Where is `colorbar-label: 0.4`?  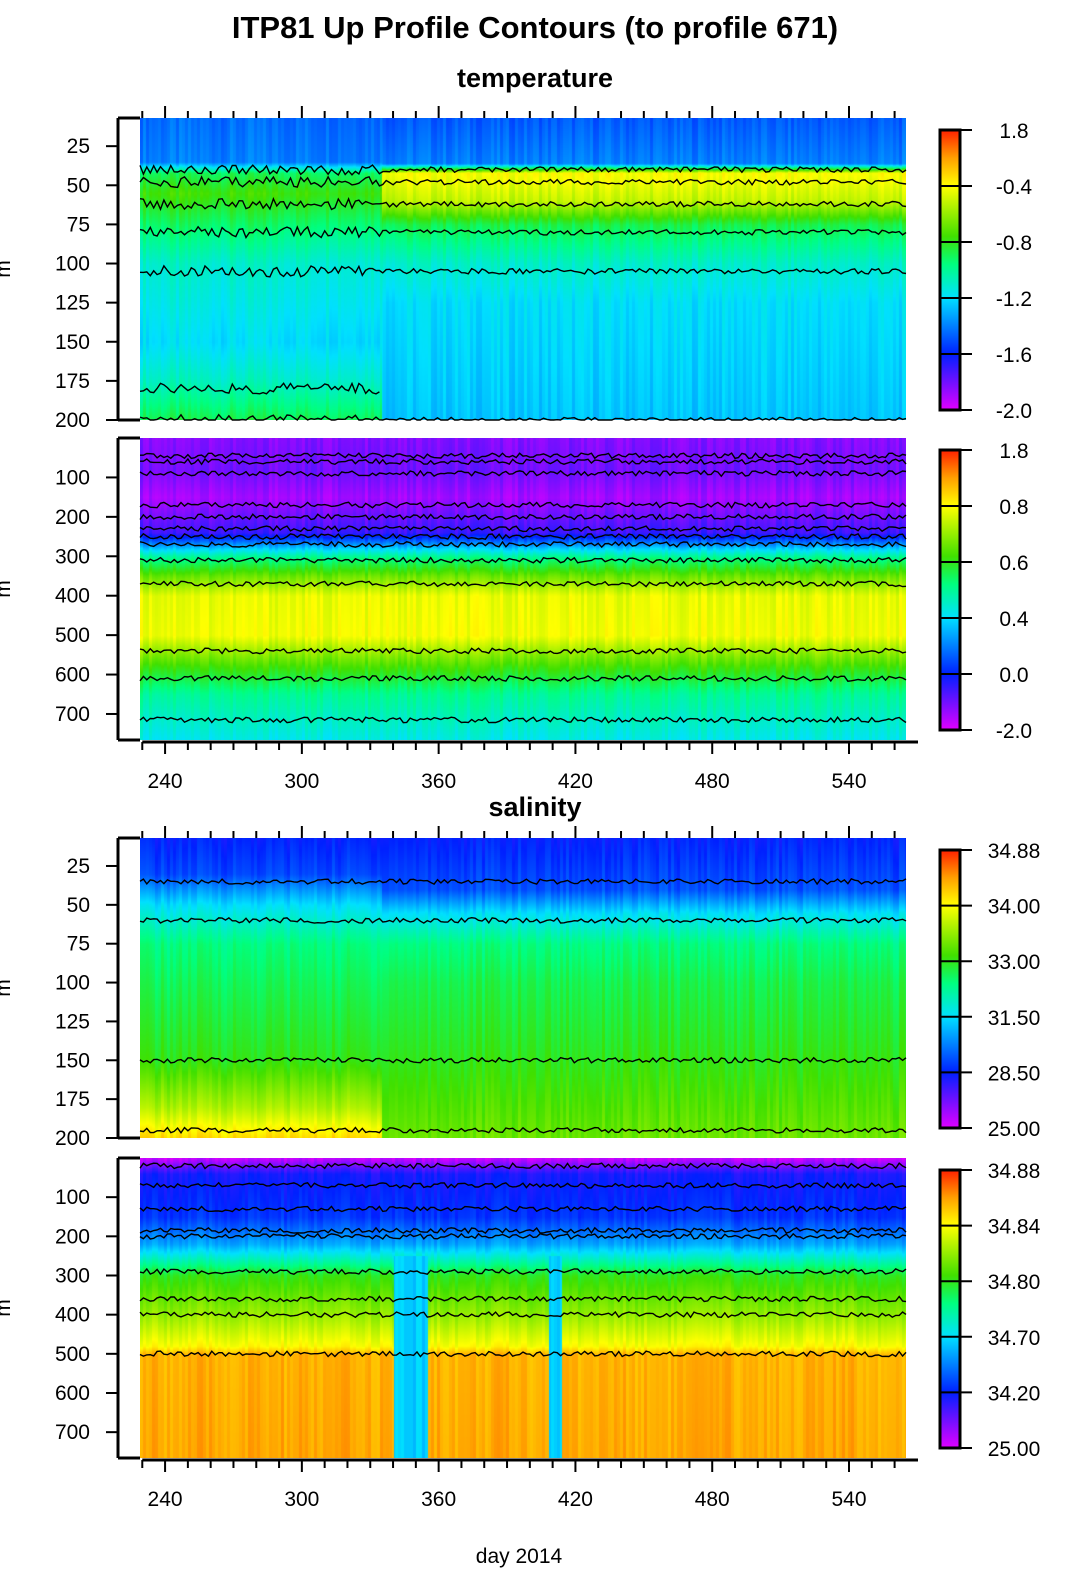 colorbar-label: 0.4 is located at coordinates (1014, 619).